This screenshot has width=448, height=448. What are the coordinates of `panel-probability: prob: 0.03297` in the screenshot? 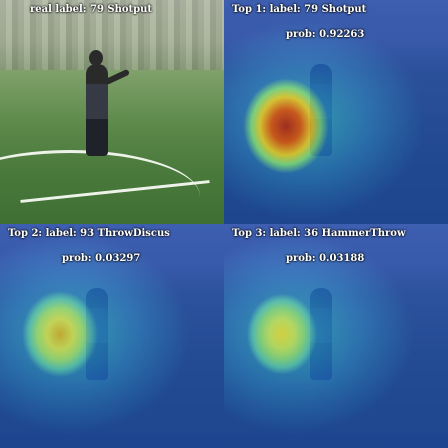 It's located at (101, 258).